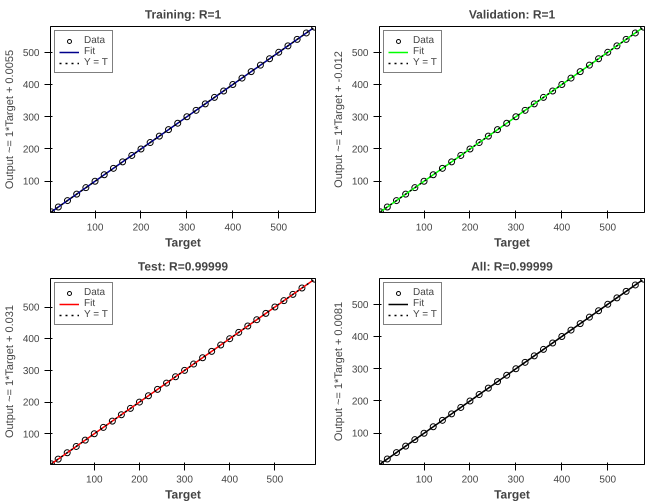  I want to click on y-axis-title: Output ~= 1*Target + -0.012, so click(338, 119).